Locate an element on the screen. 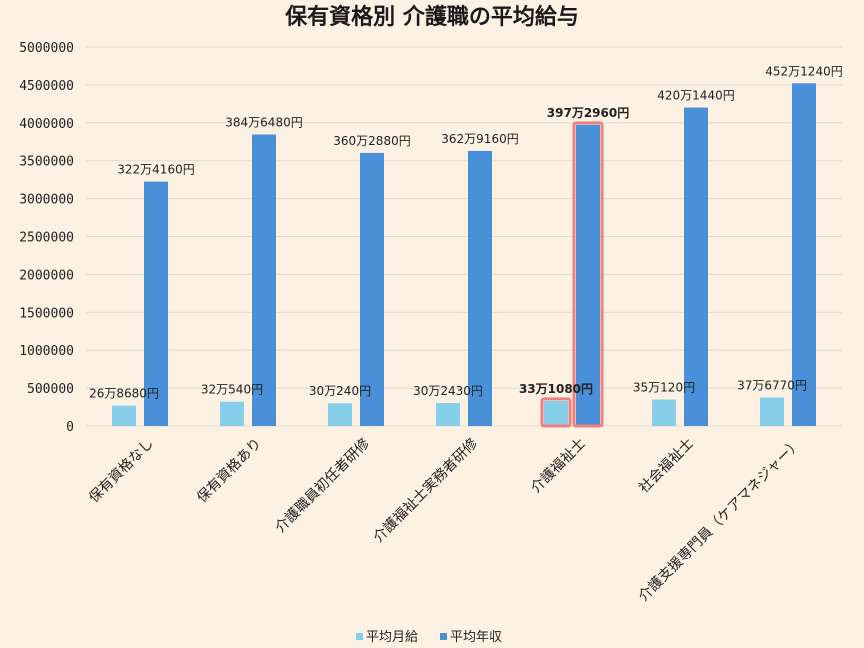 Image resolution: width=864 pixels, height=648 pixels. data-label: 362万9160円 is located at coordinates (479, 139).